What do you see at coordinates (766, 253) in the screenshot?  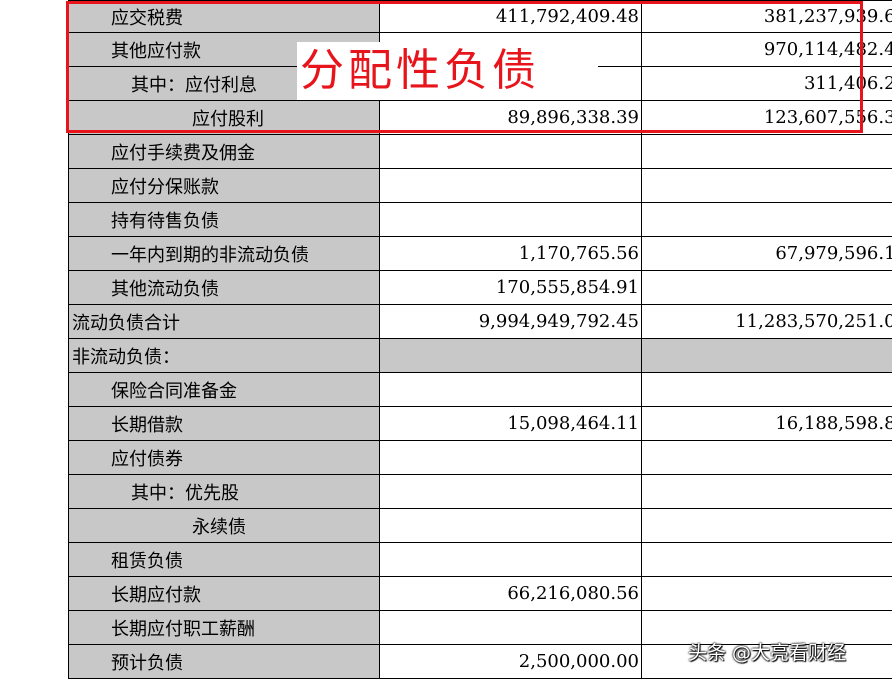 I see `value-prior: 67,979,596.11` at bounding box center [766, 253].